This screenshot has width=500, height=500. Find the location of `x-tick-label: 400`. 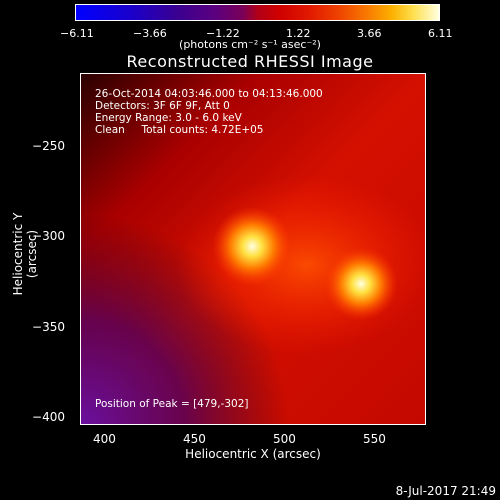

x-tick-label: 400 is located at coordinates (104, 439).